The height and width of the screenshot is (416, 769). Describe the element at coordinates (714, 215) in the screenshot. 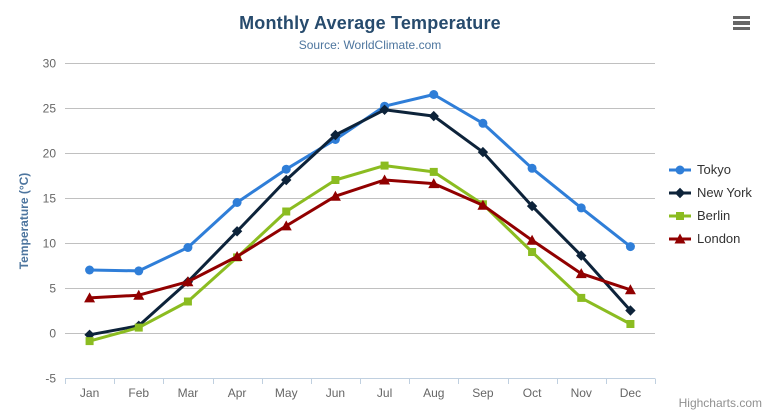

I see `legend-label: Berlin` at that location.